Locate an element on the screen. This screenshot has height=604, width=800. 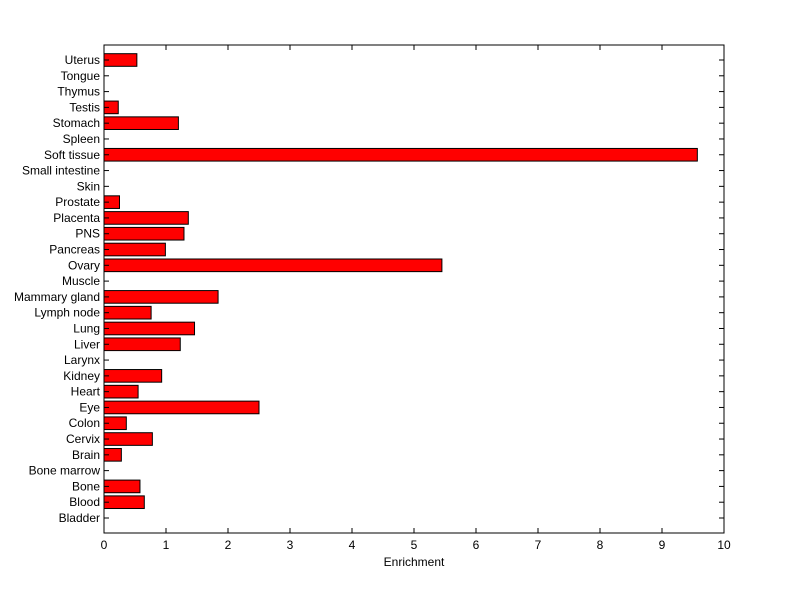
y-tick-label-heart: Heart is located at coordinates (86, 392).